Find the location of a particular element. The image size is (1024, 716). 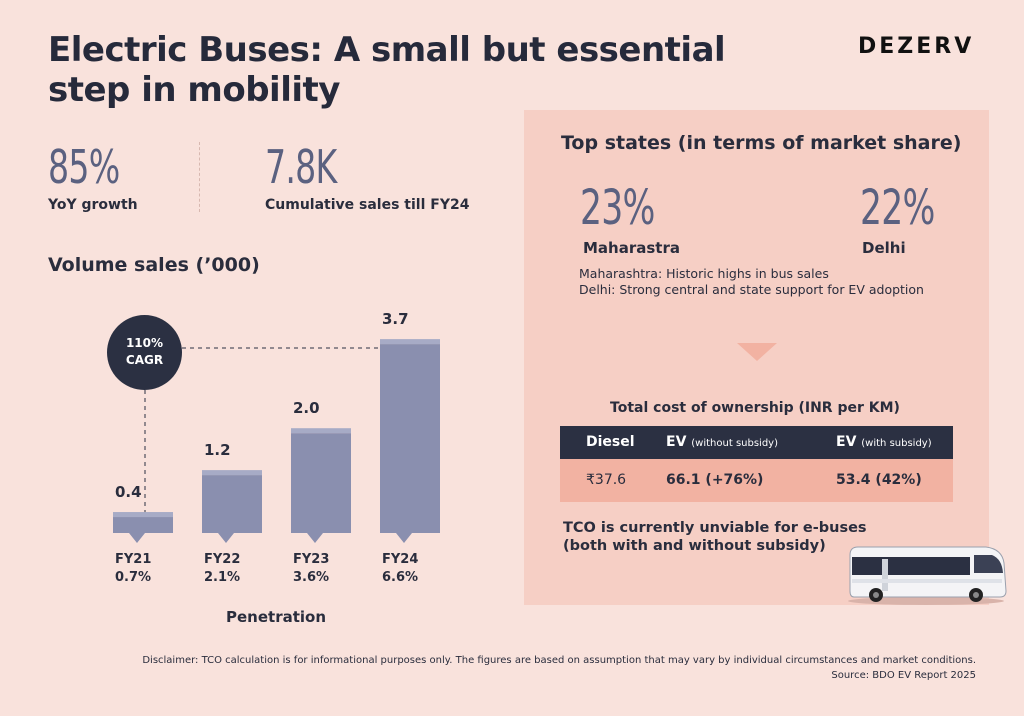

yoy-growth-value: 85% is located at coordinates (84, 167).